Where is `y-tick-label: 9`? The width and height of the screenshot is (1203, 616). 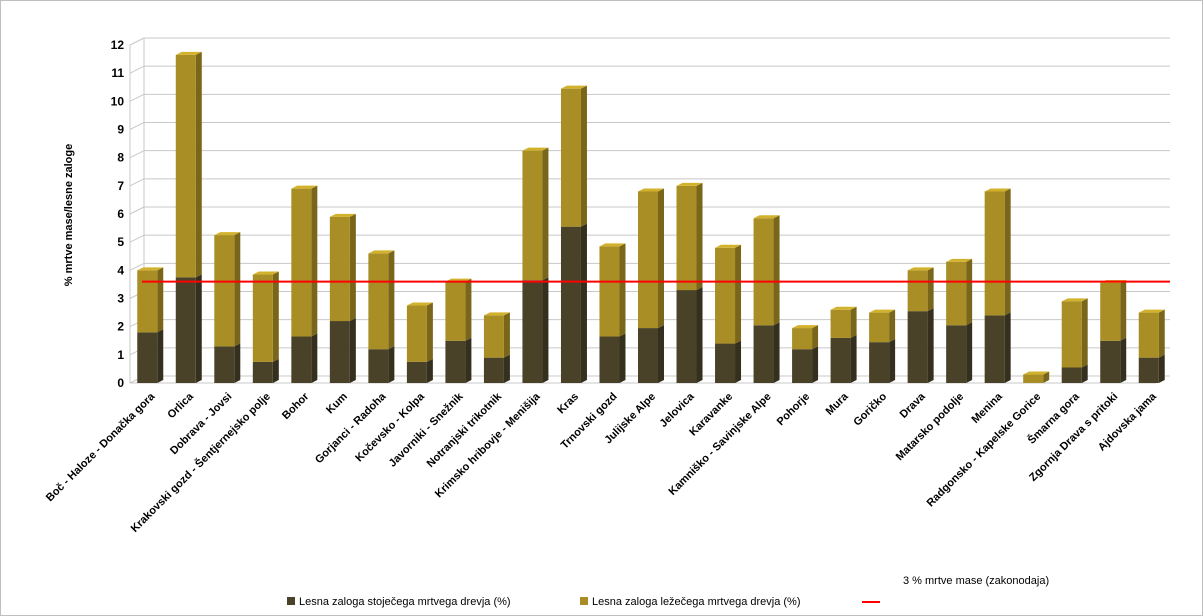 y-tick-label: 9 is located at coordinates (120, 130).